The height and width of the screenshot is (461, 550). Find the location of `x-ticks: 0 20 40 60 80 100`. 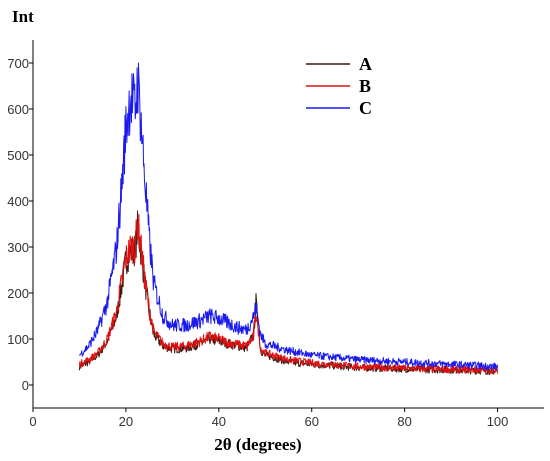

x-ticks: 0 20 40 60 80 100 is located at coordinates (268, 418).